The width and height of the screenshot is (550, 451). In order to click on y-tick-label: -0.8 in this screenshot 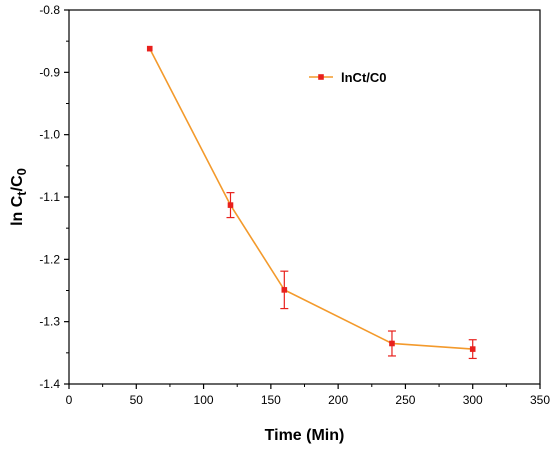, I will do `click(49, 10)`.